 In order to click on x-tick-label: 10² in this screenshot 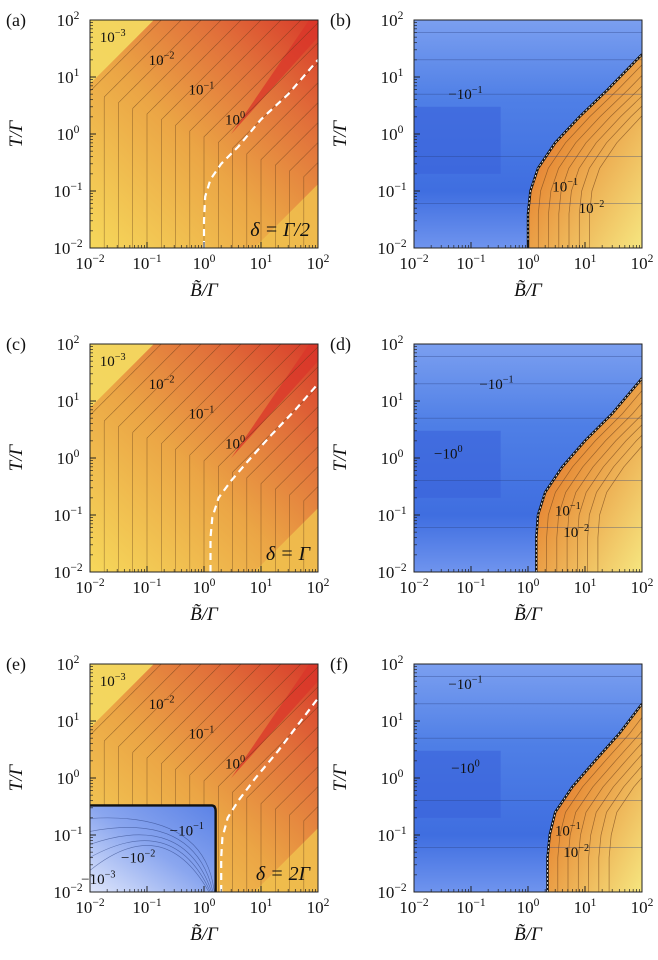, I will do `click(642, 262)`.